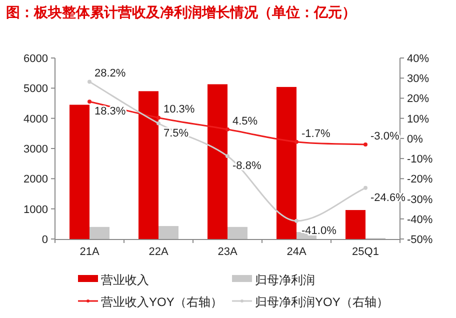  What do you see at coordinates (319, 230) in the screenshot?
I see `data-label: -41.0%` at bounding box center [319, 230].